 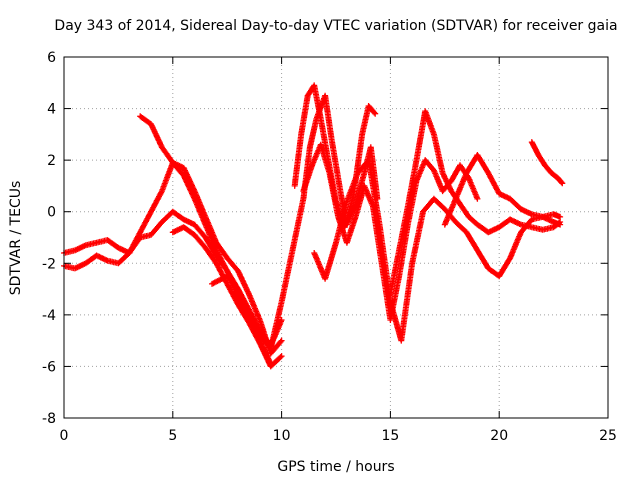 What do you see at coordinates (51, 213) in the screenshot?
I see `y-tick-label: 0` at bounding box center [51, 213].